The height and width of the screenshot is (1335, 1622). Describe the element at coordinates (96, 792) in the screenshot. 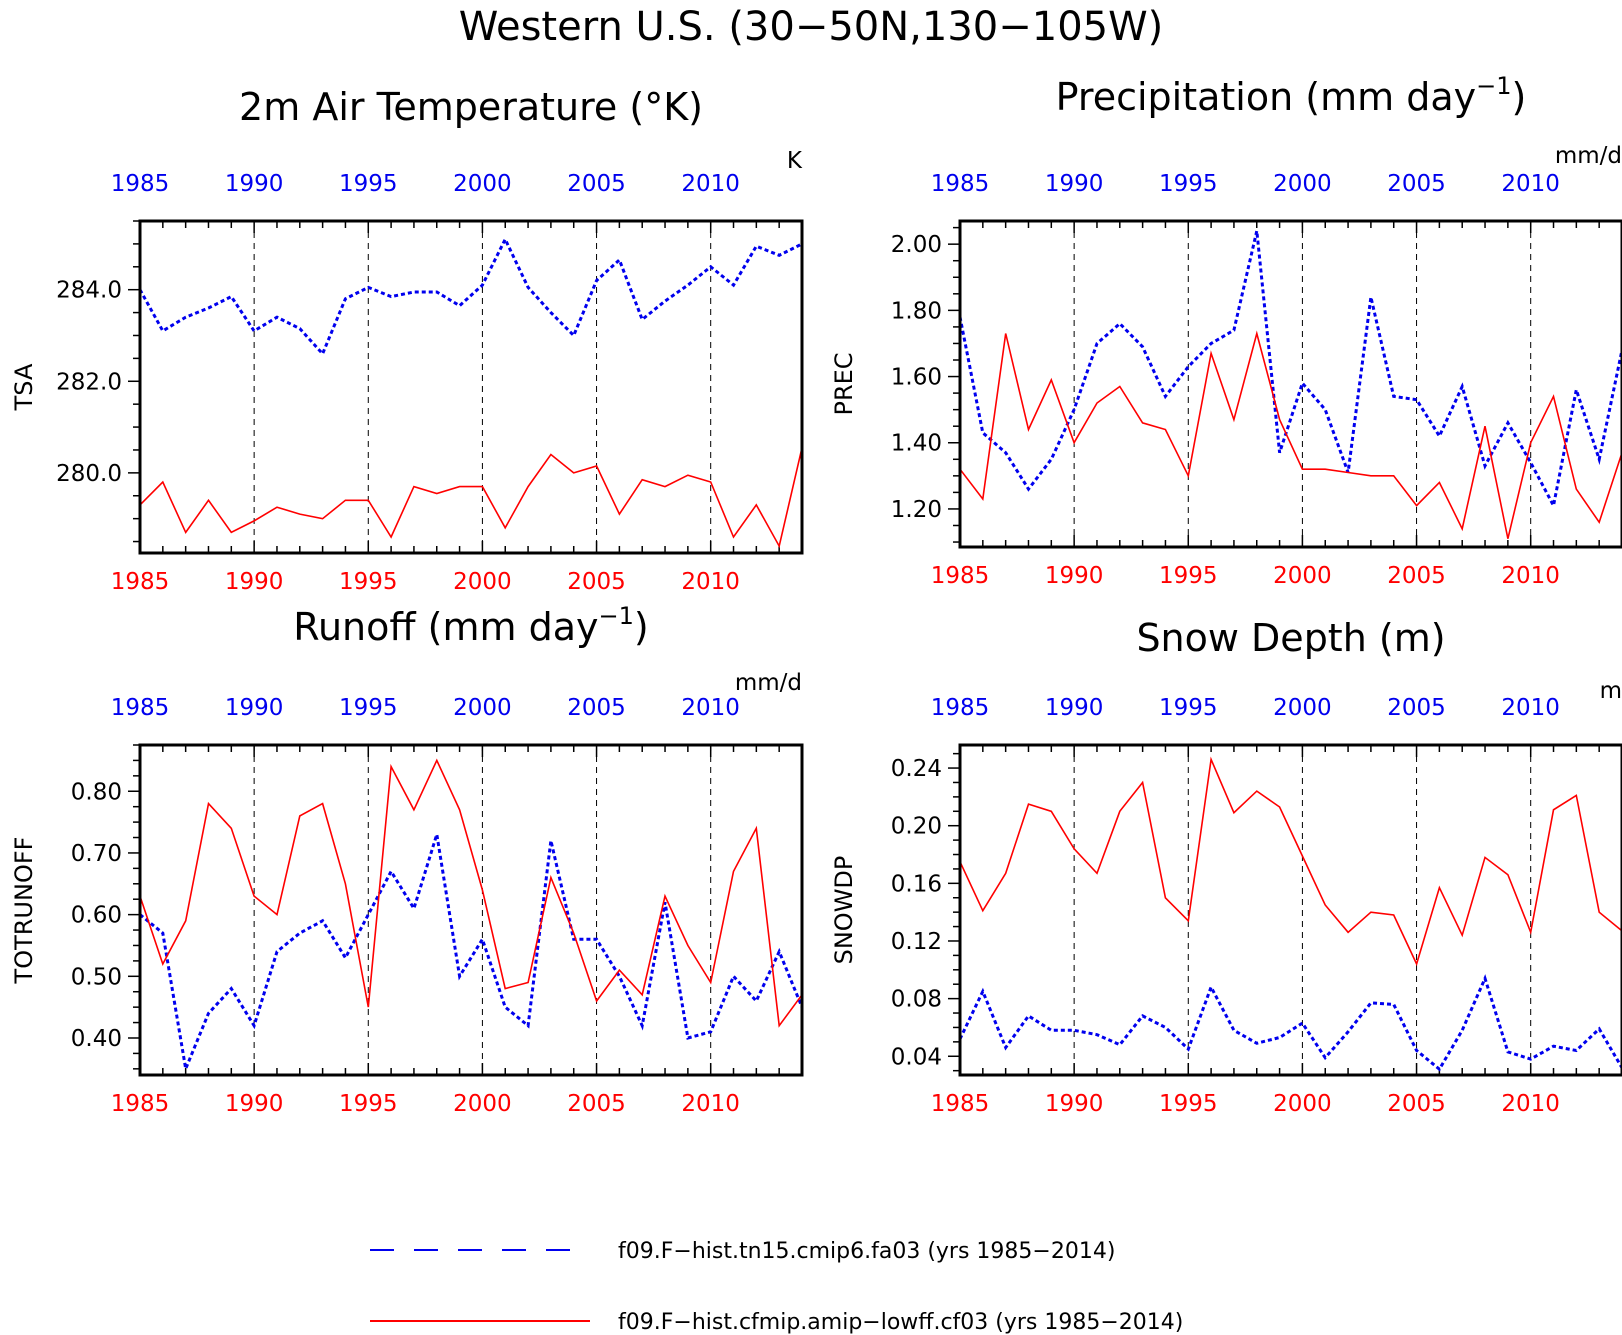

I see `y-tick-label: 0.80` at that location.